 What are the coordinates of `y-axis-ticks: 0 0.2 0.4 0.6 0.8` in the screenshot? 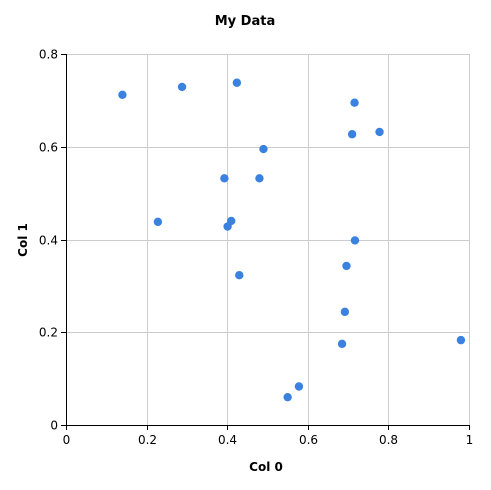 It's located at (52, 240).